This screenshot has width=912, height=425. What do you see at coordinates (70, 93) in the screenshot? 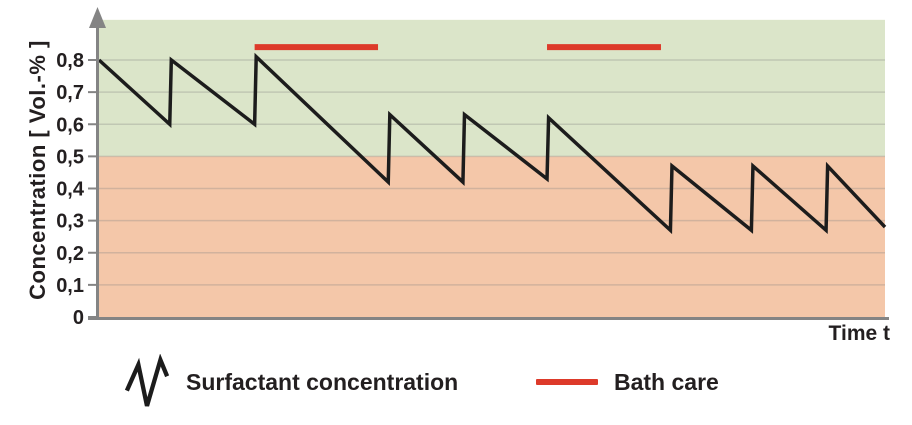
I see `y-tick-label: 0,7` at bounding box center [70, 93].